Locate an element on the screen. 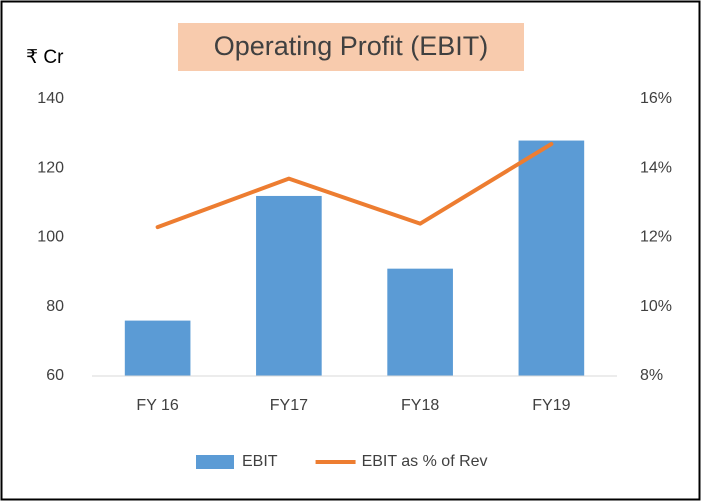 The image size is (701, 501). y-tick-label: 140 is located at coordinates (50, 98).